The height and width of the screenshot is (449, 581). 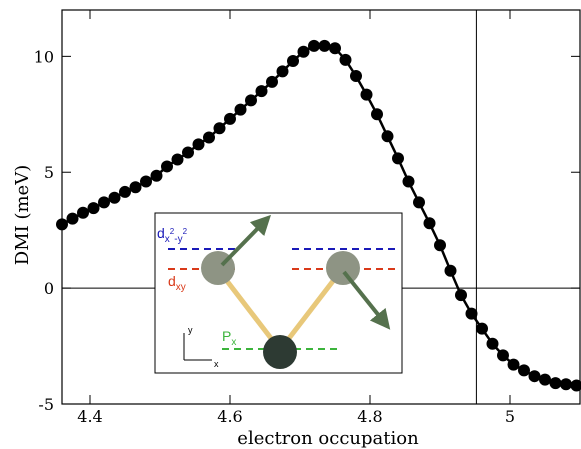 I want to click on coord-x-label: x, so click(x=216, y=364).